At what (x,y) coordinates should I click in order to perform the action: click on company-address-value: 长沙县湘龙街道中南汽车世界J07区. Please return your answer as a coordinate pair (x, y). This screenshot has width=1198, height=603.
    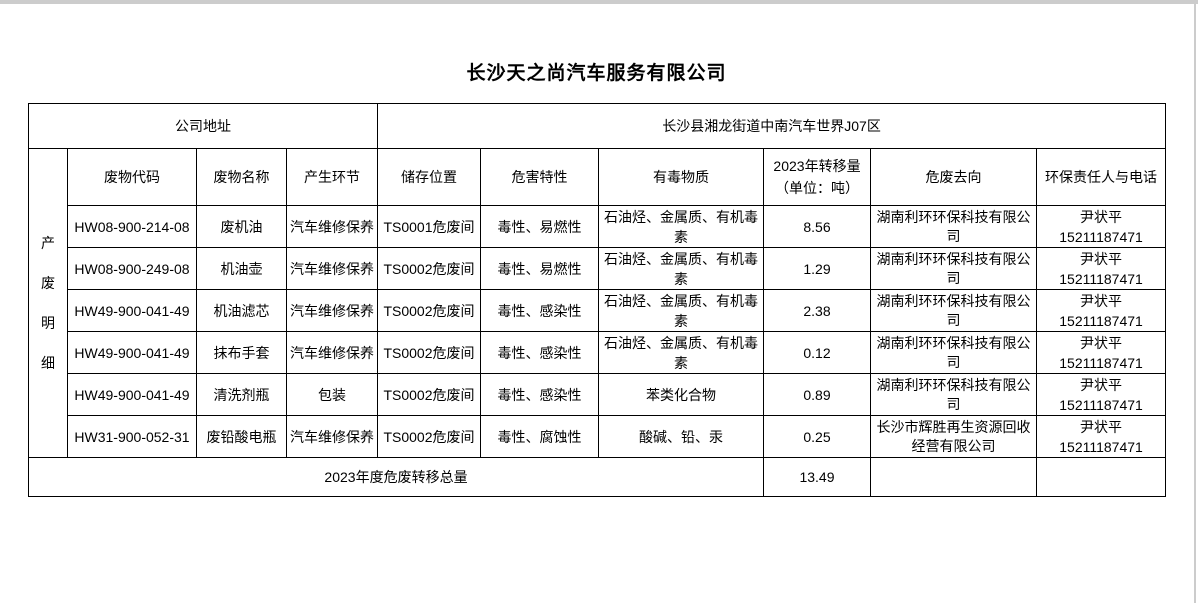
    Looking at the image, I should click on (771, 126).